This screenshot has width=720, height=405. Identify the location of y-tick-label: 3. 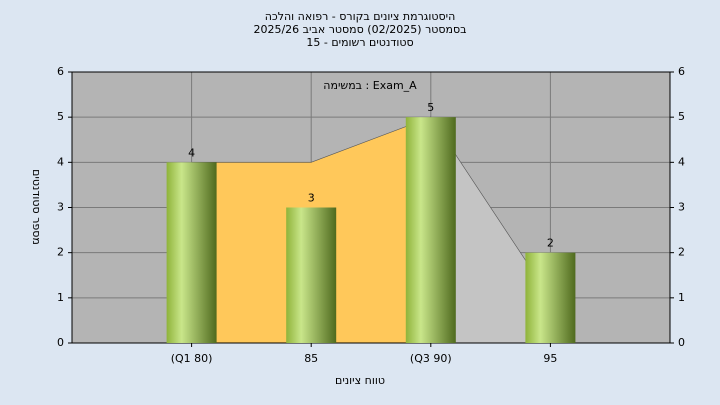
(60, 207).